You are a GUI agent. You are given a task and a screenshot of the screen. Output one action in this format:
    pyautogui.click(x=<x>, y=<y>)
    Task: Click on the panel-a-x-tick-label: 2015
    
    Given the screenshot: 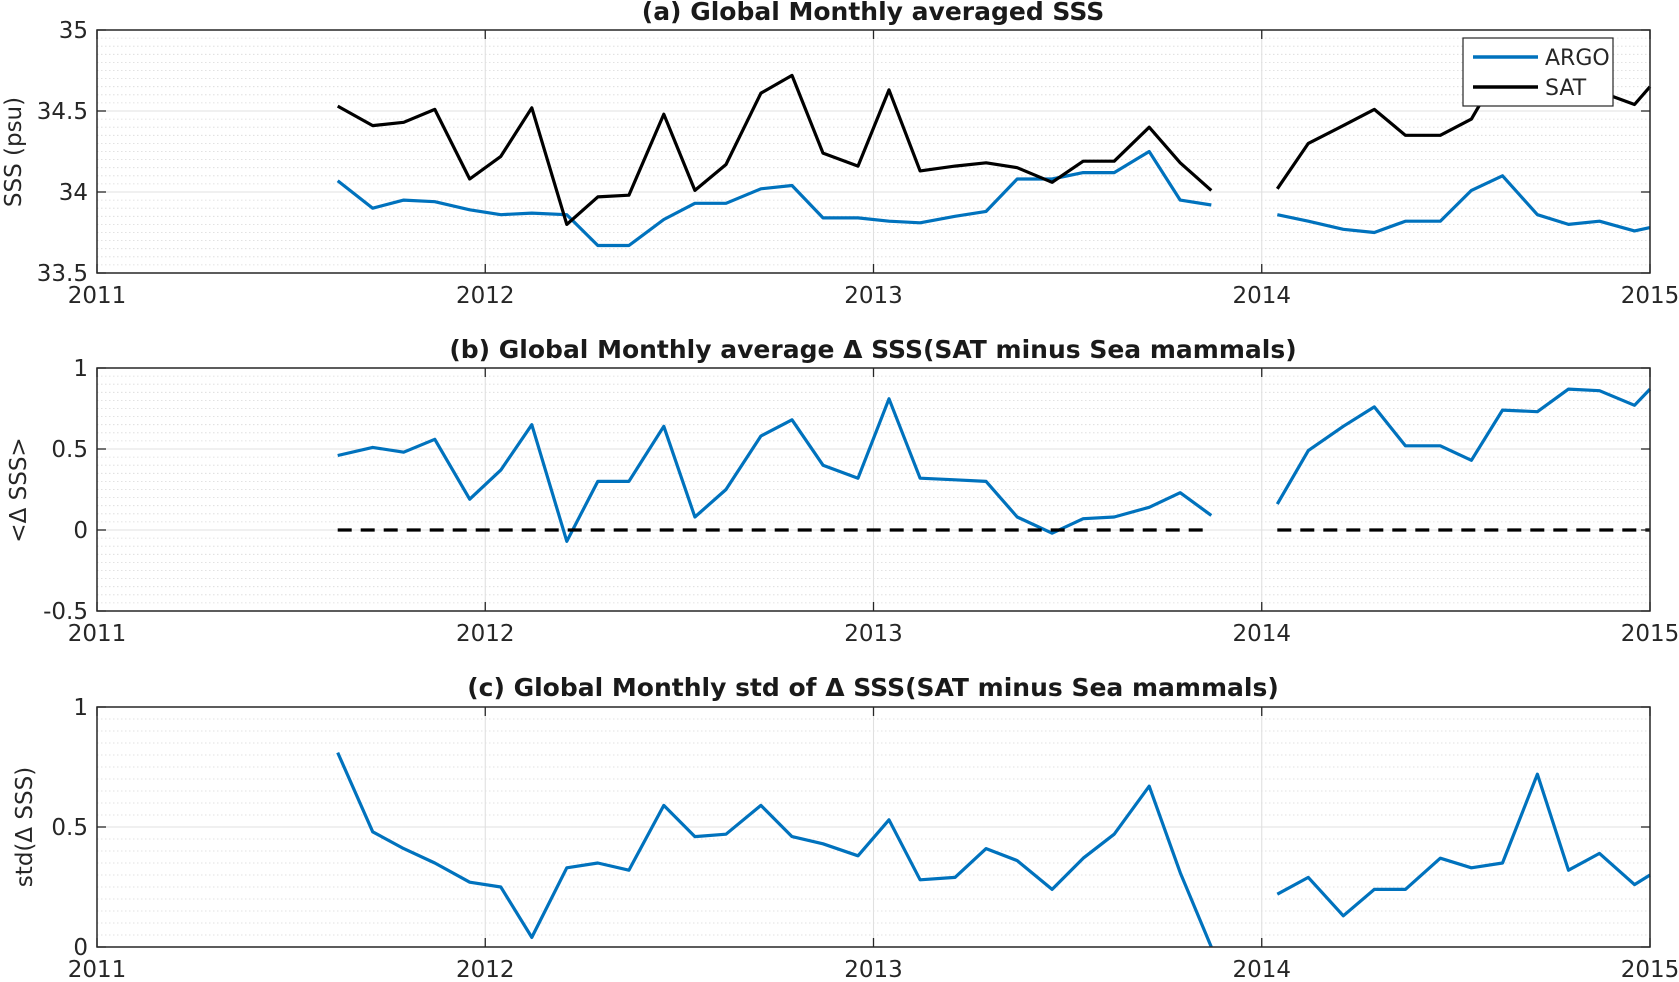 What is the action you would take?
    pyautogui.click(x=1650, y=296)
    